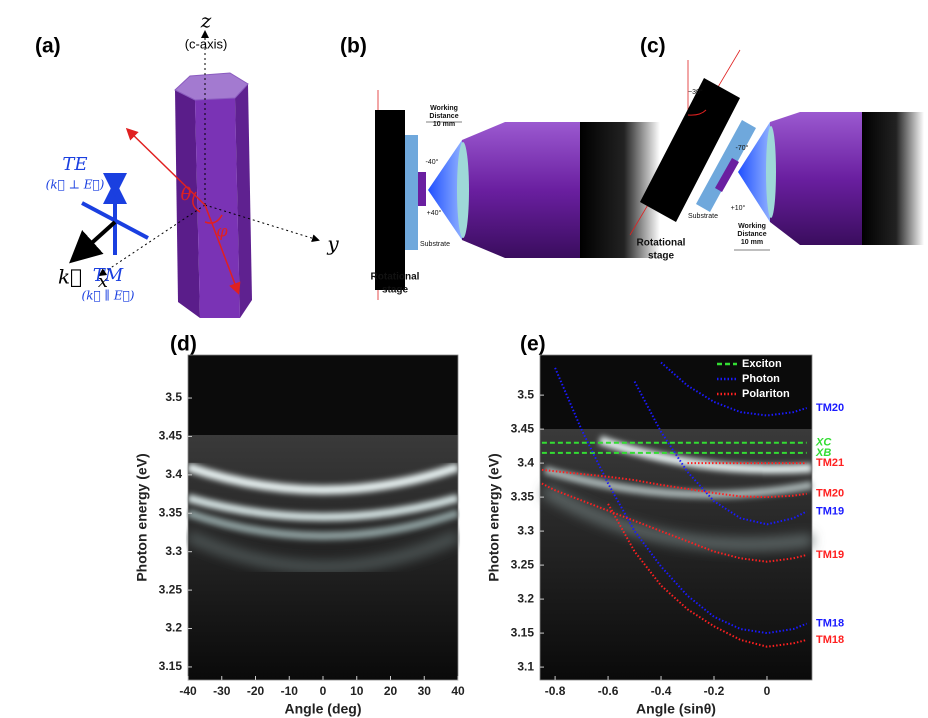 This screenshot has height=718, width=928. I want to click on panel-label: (a), so click(48, 46).